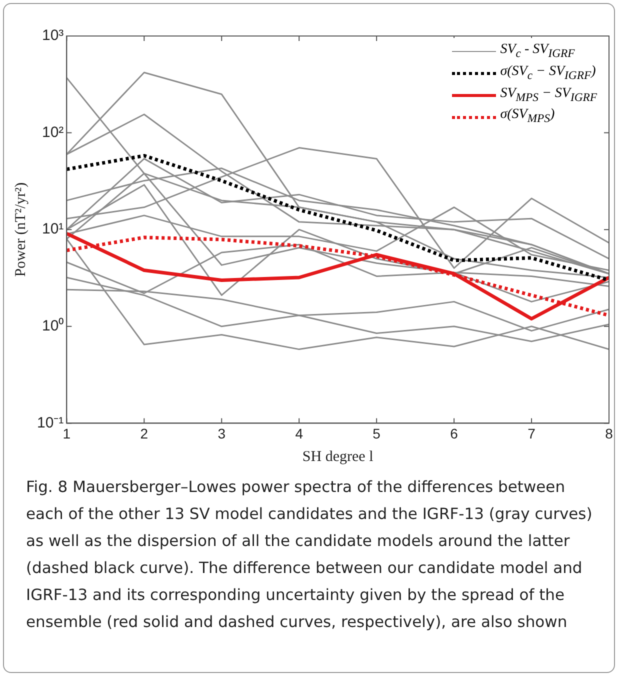  What do you see at coordinates (53, 229) in the screenshot?
I see `y-tick-label: 10¹` at bounding box center [53, 229].